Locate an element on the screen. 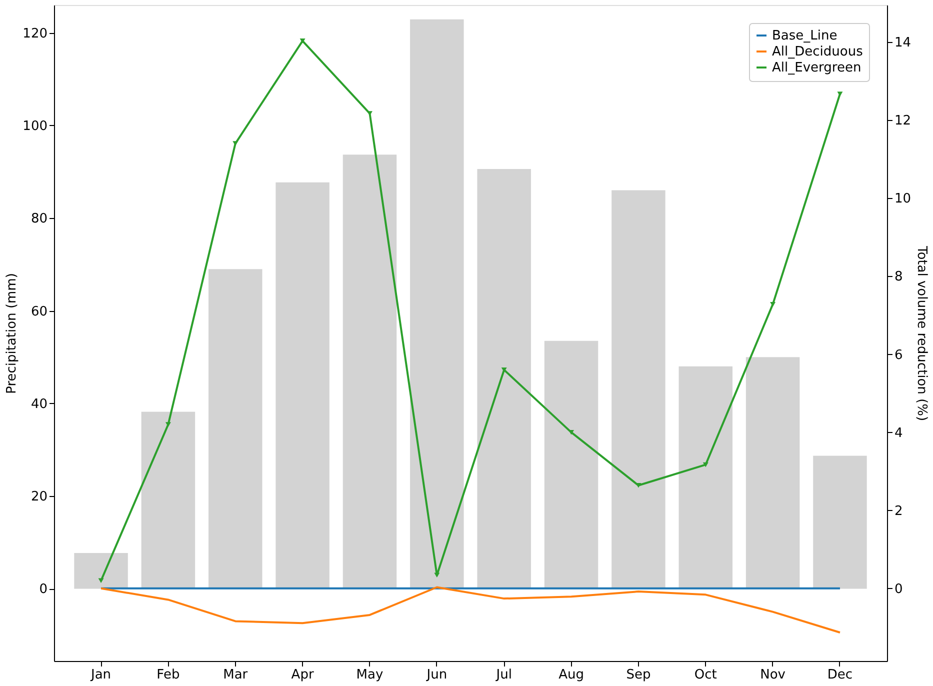 This screenshot has width=933, height=686. x-tick-label: Feb is located at coordinates (168, 675).